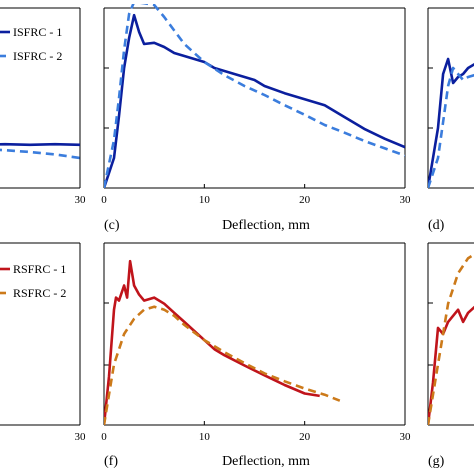 This screenshot has height=474, width=474. Describe the element at coordinates (436, 225) in the screenshot. I see `panel-label: (d)` at that location.